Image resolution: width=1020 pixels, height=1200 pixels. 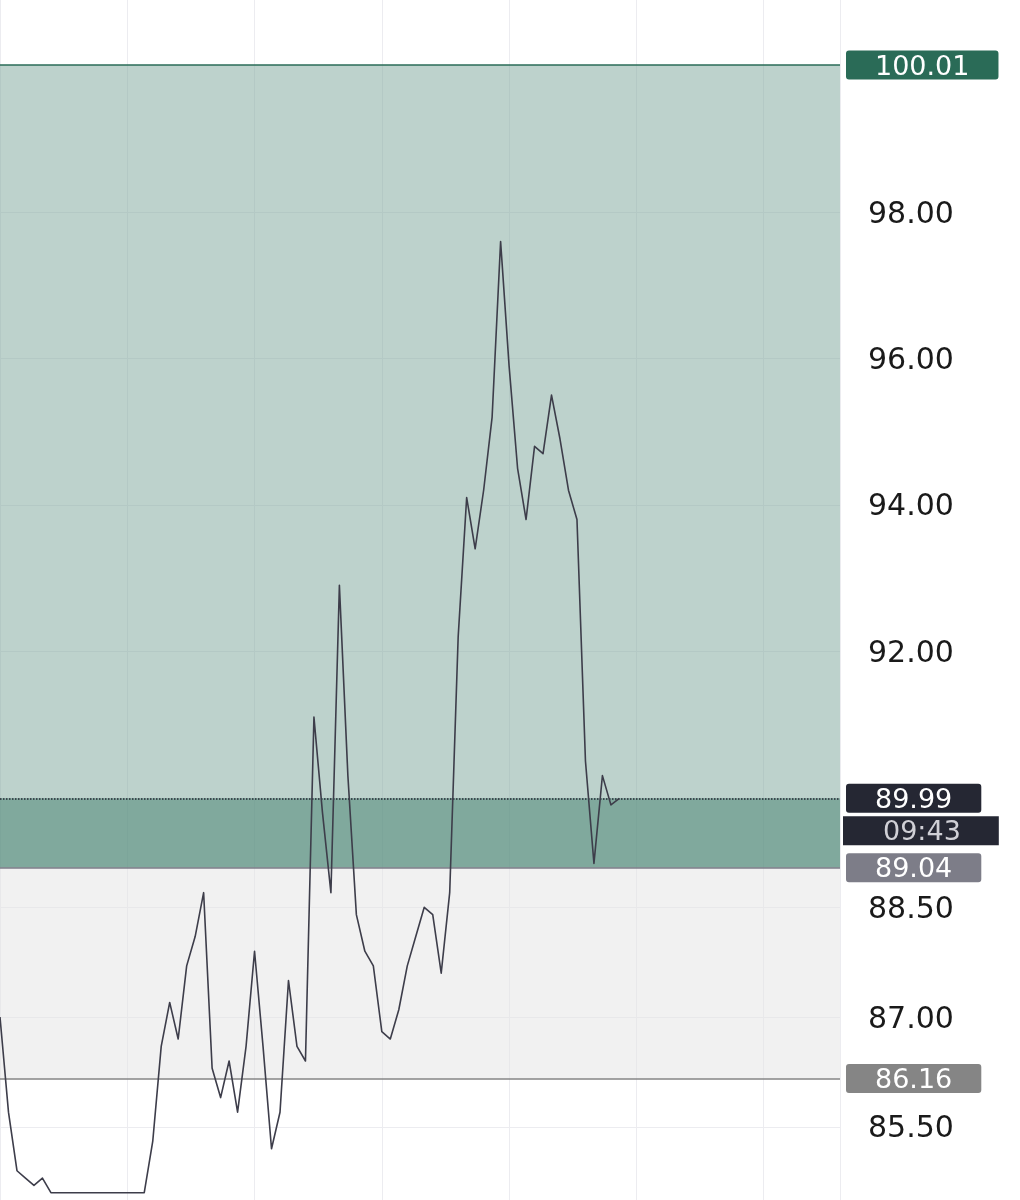 What do you see at coordinates (911, 651) in the screenshot?
I see `y-tick-label: 92.00` at bounding box center [911, 651].